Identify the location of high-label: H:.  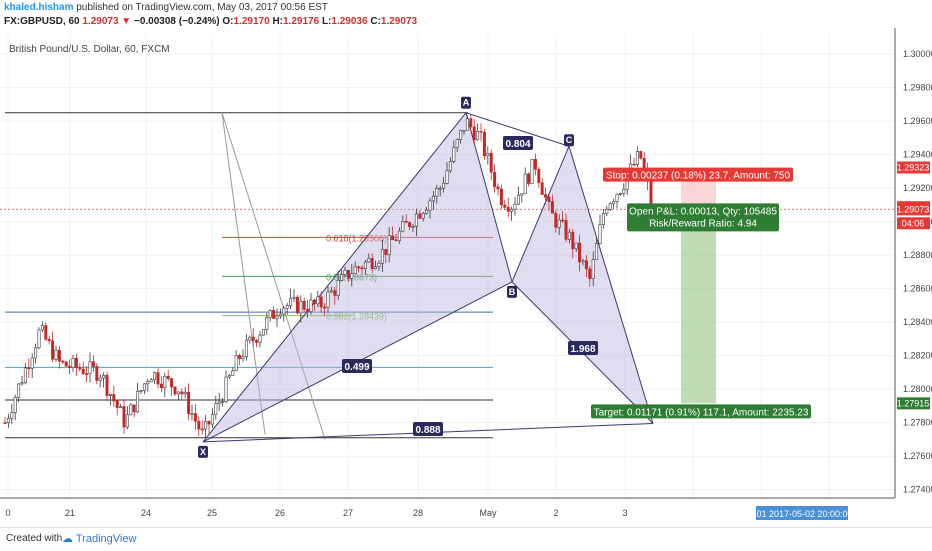
(277, 21).